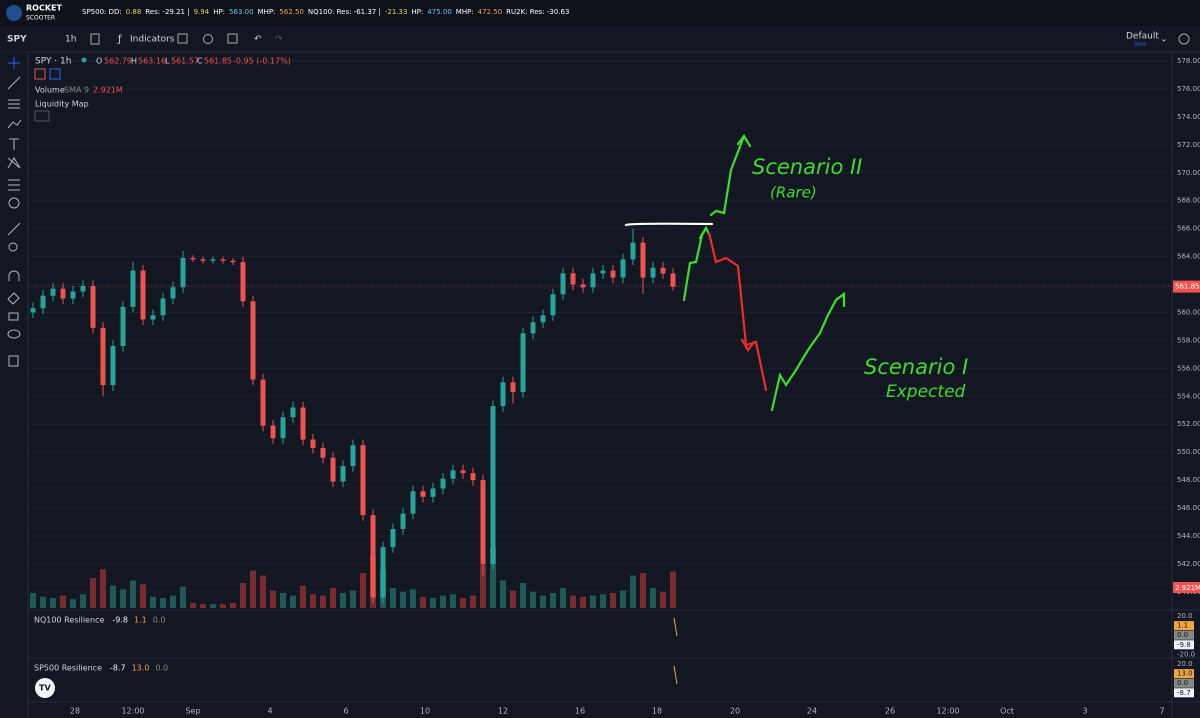 The width and height of the screenshot is (1200, 718). I want to click on symbol: SPY, so click(17, 40).